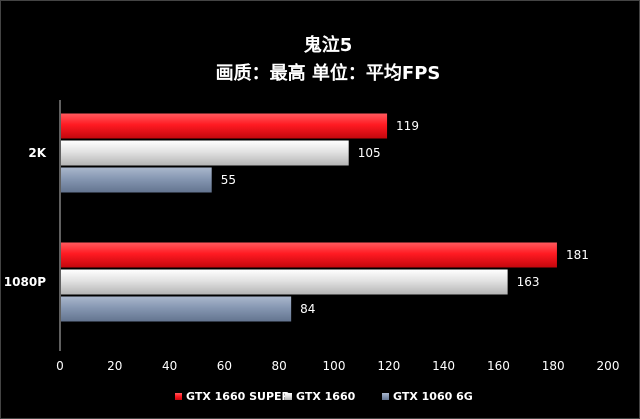  I want to click on x-tick-label: 20, so click(114, 366).